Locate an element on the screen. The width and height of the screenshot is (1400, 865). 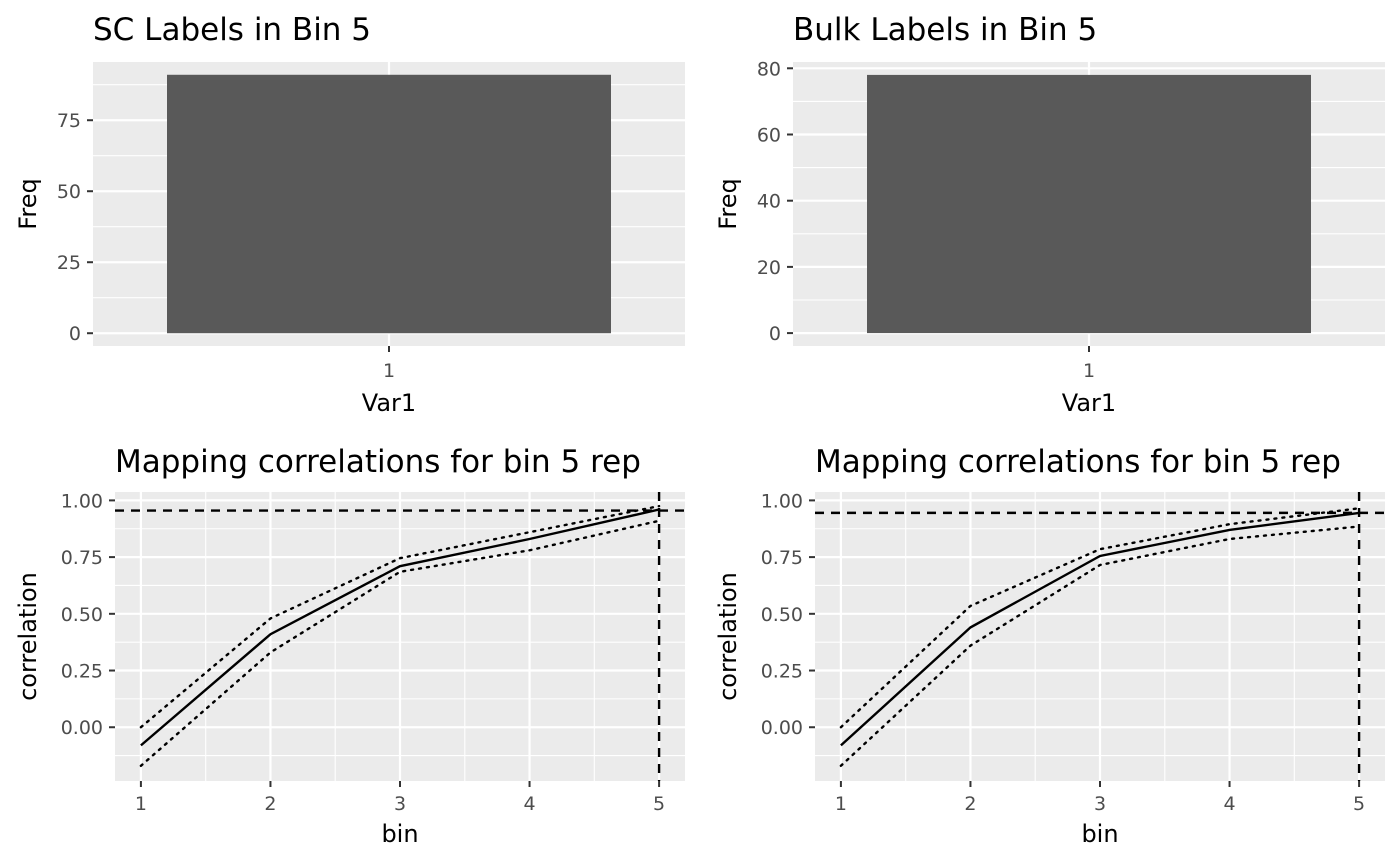
chart-title: Bulk Labels in Bin 5 is located at coordinates (945, 30).